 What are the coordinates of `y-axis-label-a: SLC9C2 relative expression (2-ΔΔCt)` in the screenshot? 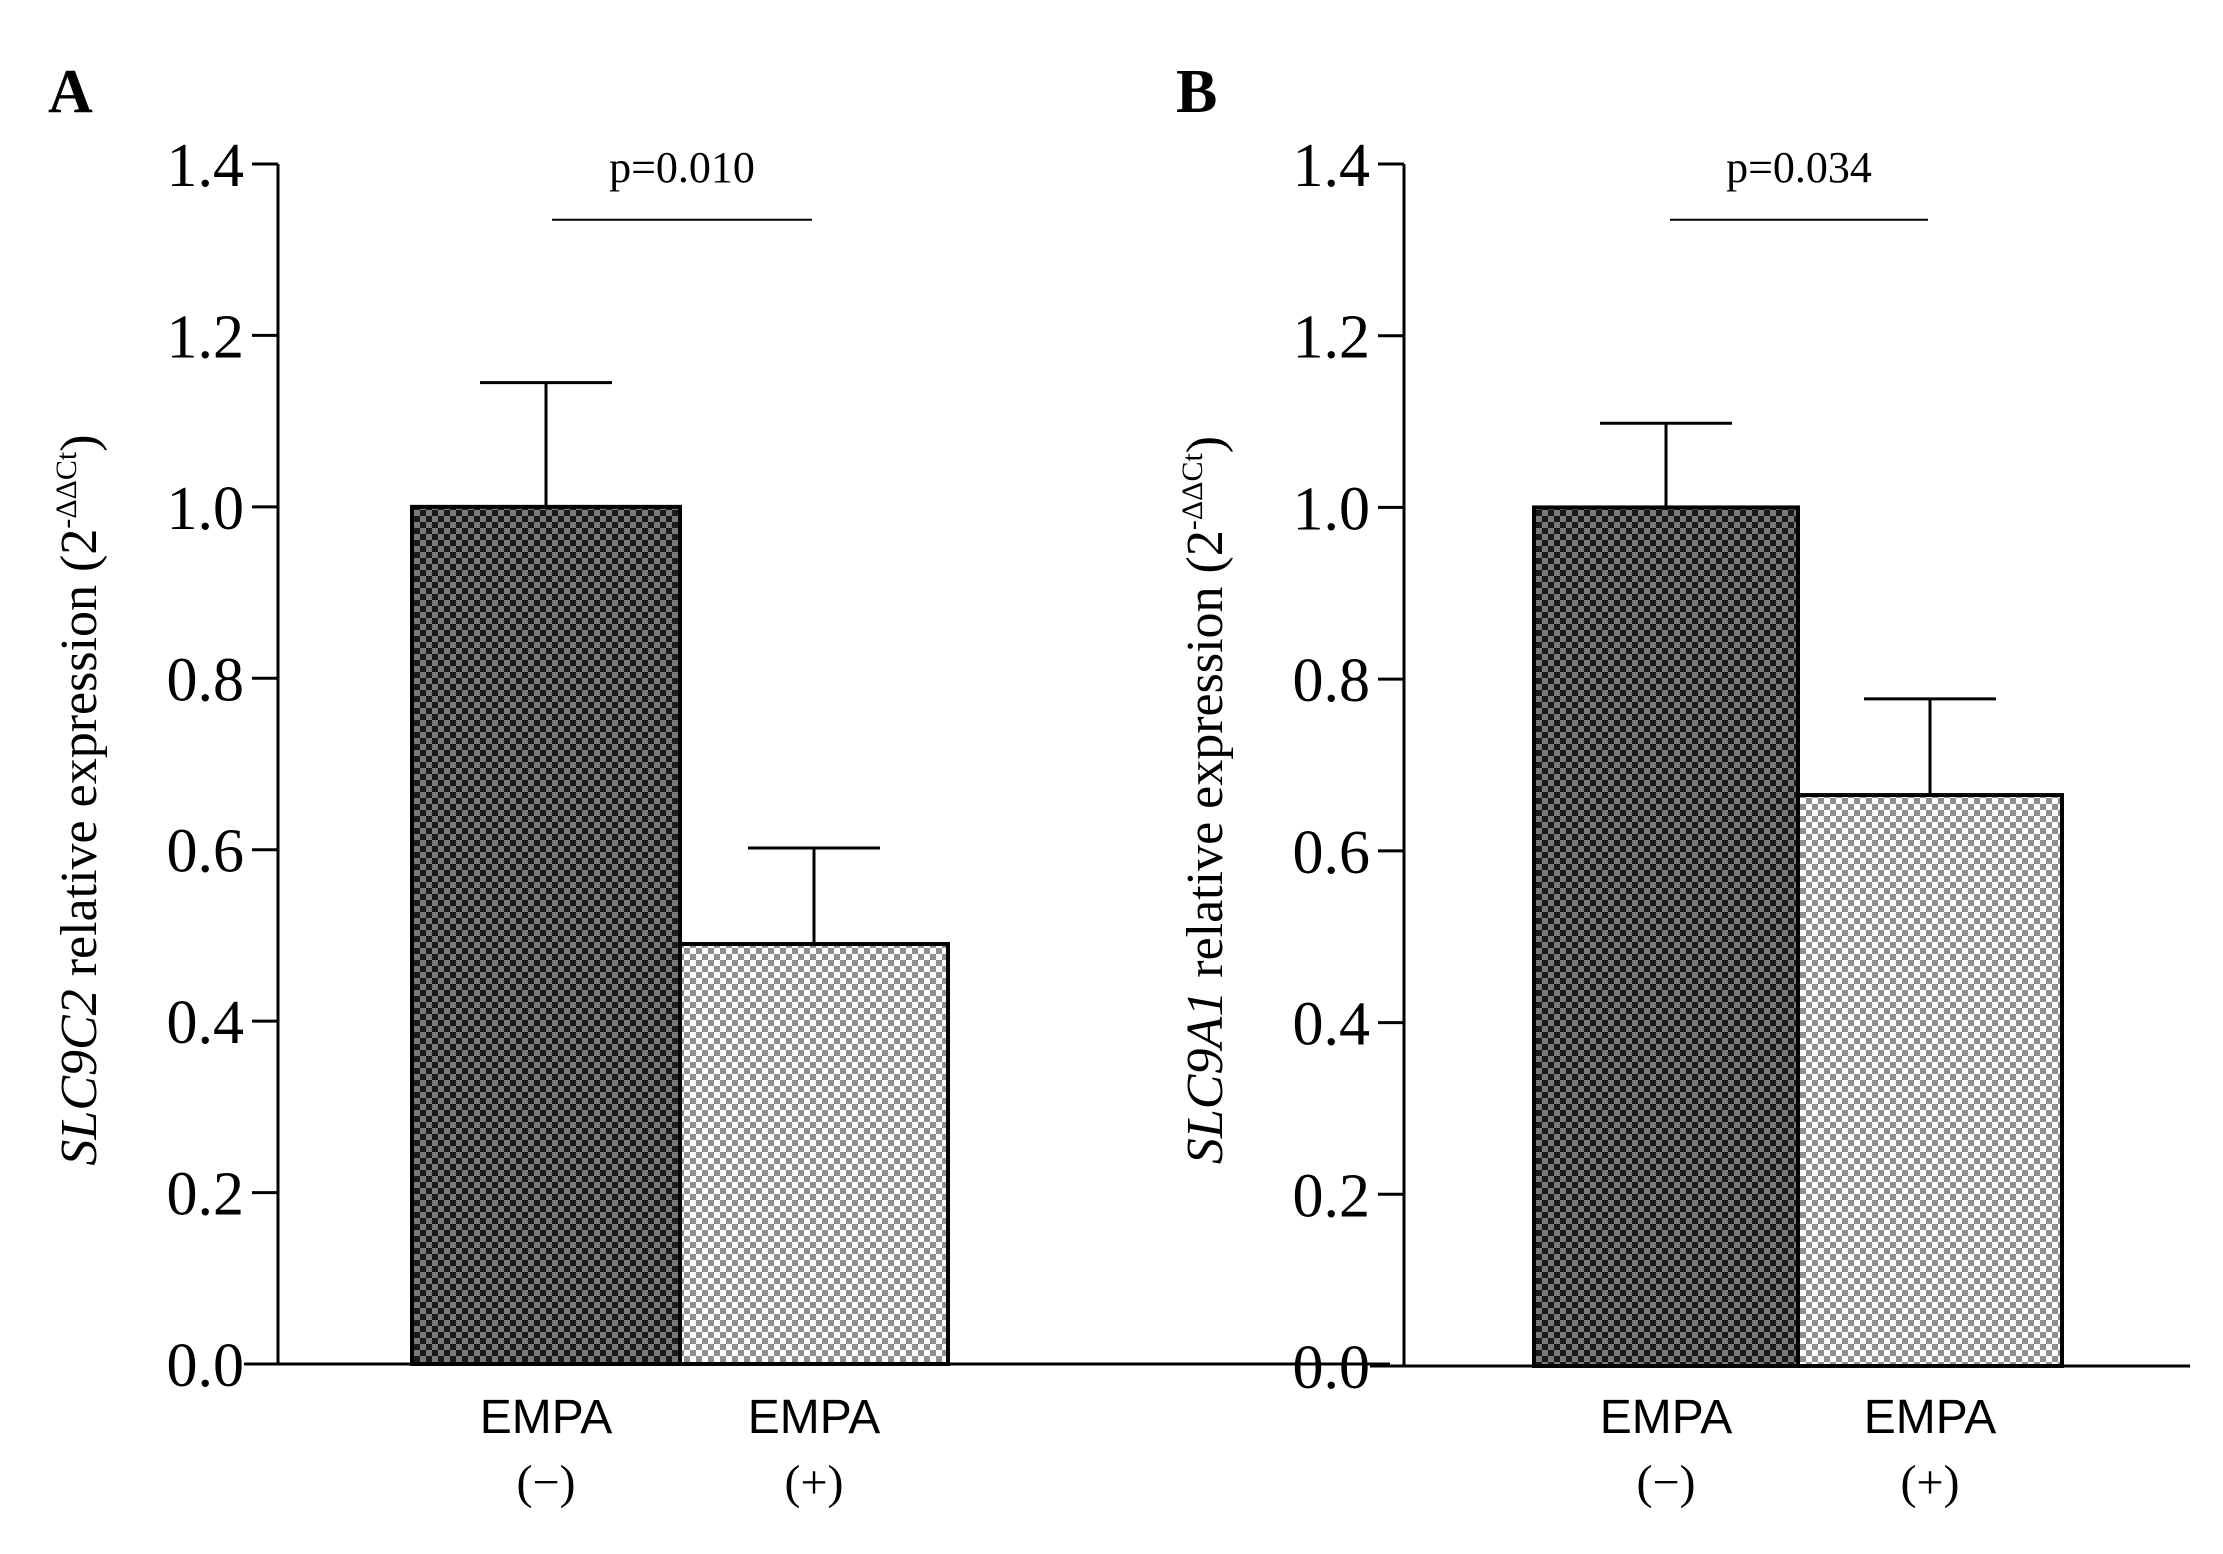 It's located at (79, 799).